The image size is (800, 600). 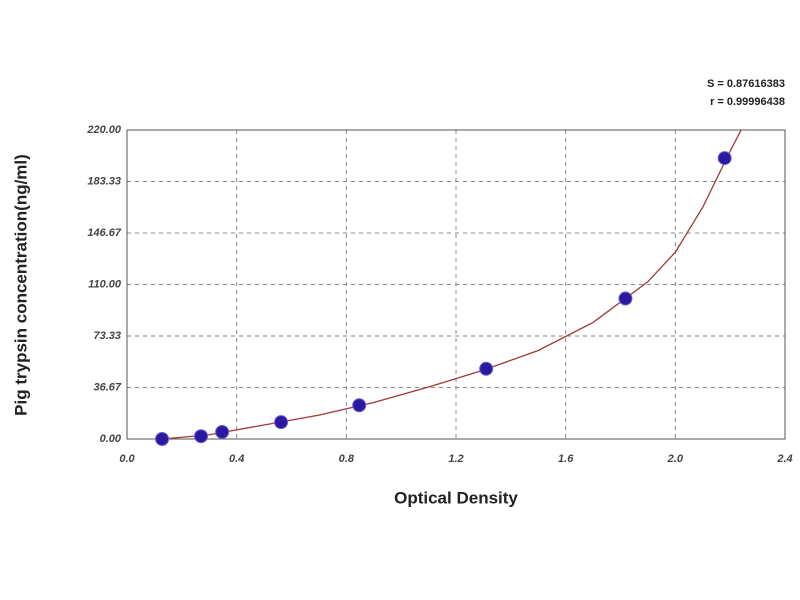 What do you see at coordinates (347, 459) in the screenshot?
I see `x-tick-label: 0.8` at bounding box center [347, 459].